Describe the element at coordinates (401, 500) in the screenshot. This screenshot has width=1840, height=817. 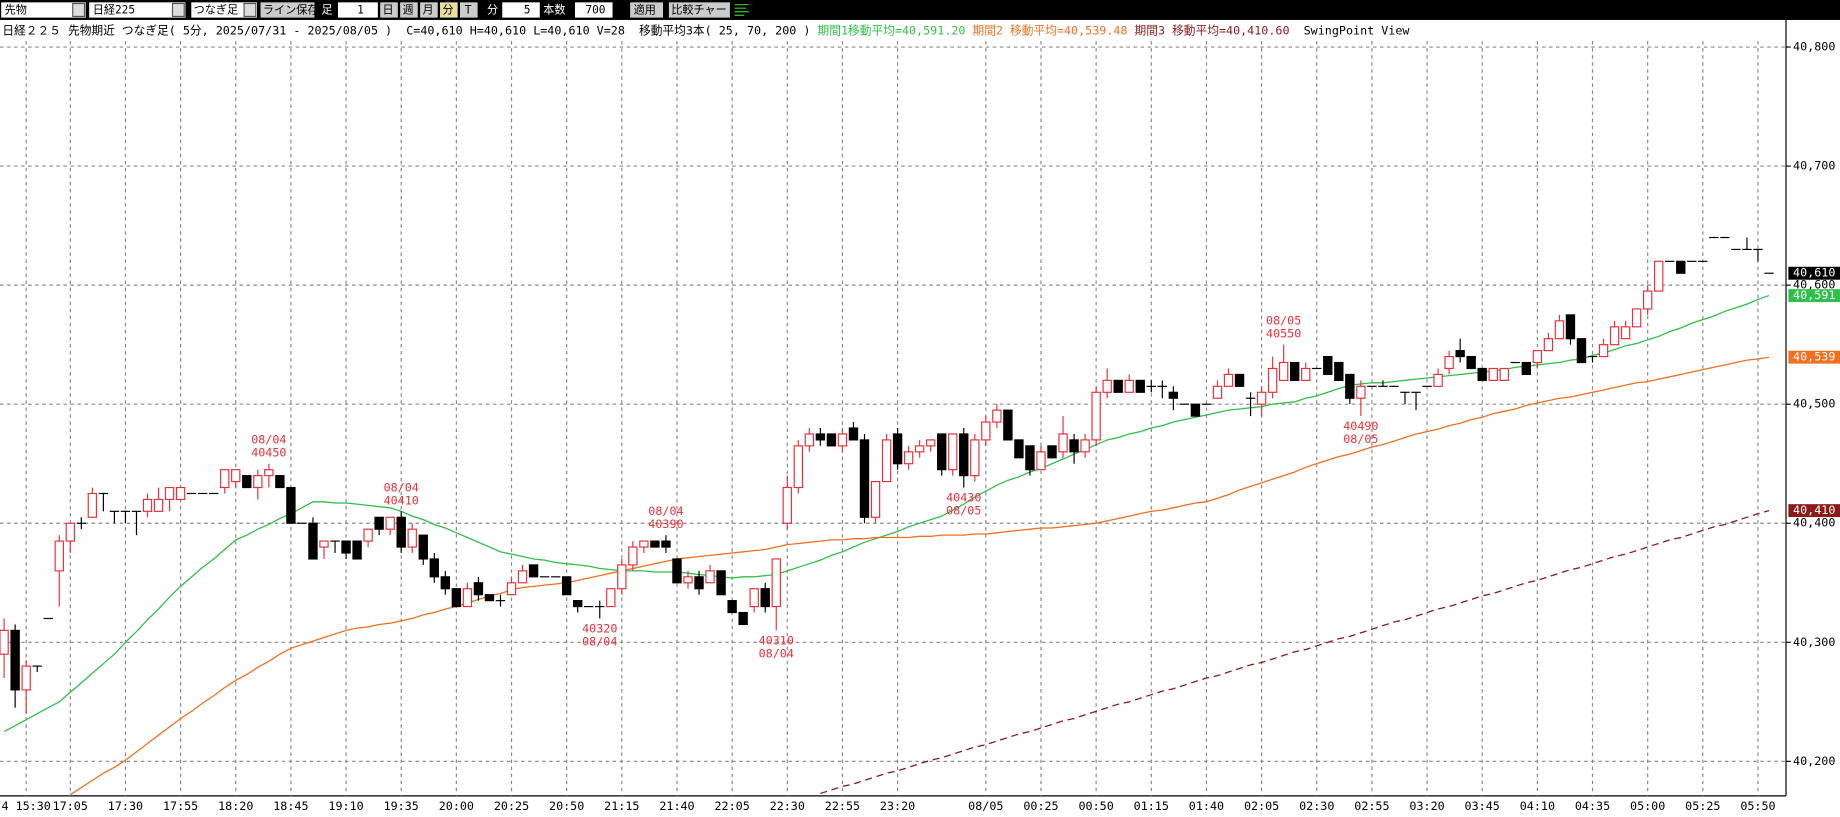
I see `swing-price: 40410` at that location.